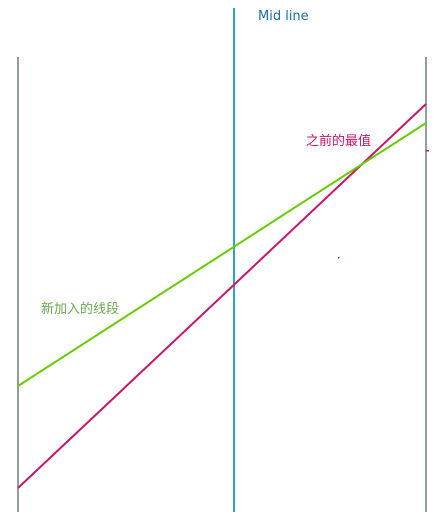 This screenshot has width=447, height=522. What do you see at coordinates (283, 16) in the screenshot?
I see `mid-line-label: Mid line` at bounding box center [283, 16].